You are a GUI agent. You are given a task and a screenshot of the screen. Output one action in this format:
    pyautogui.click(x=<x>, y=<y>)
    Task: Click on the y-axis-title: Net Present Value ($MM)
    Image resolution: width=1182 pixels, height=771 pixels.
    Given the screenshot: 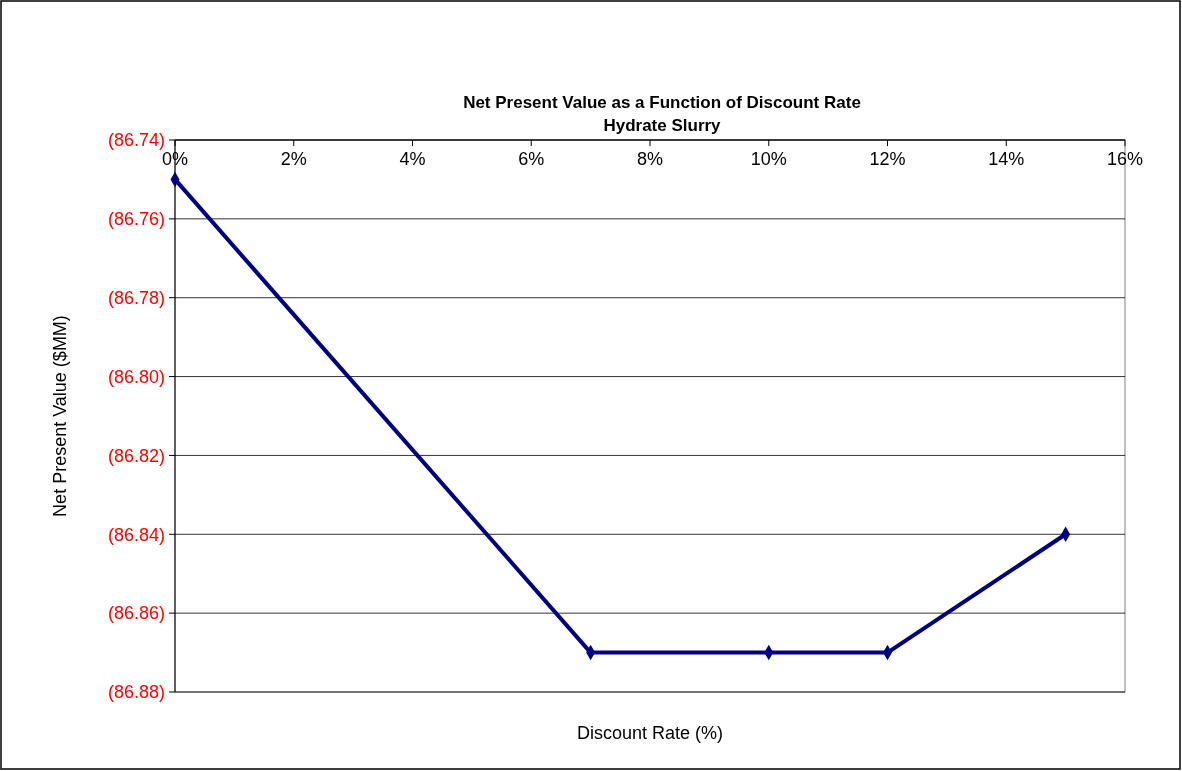 What is the action you would take?
    pyautogui.click(x=60, y=416)
    